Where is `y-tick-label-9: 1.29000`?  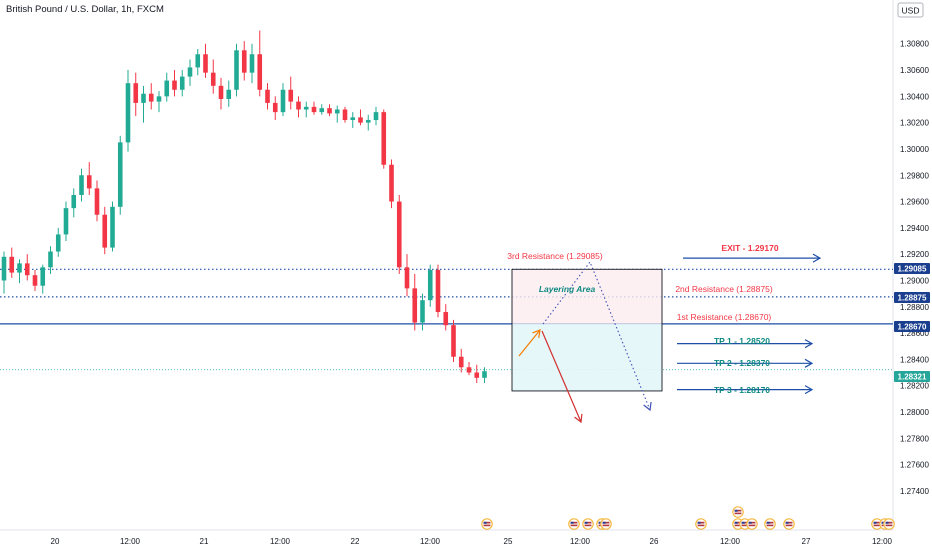
y-tick-label-9: 1.29000 is located at coordinates (914, 280).